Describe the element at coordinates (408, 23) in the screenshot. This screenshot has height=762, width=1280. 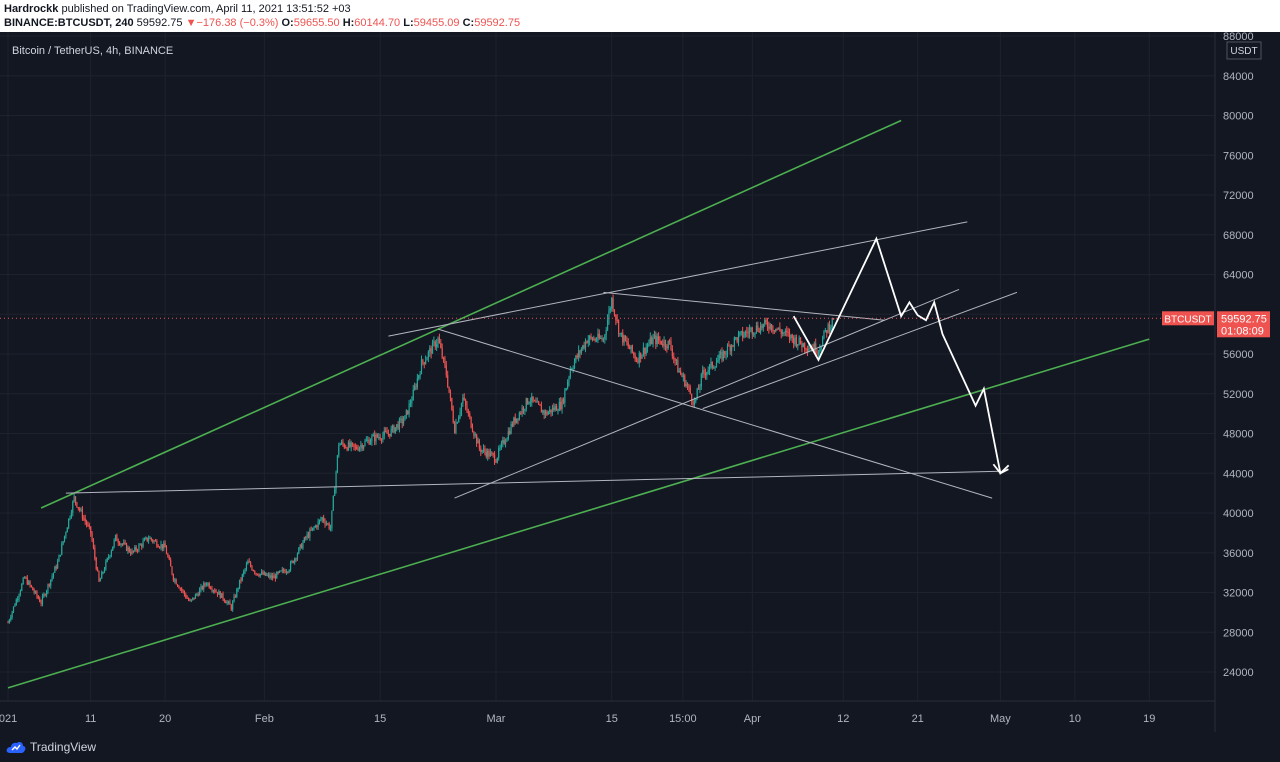
I see `low-label: L:` at that location.